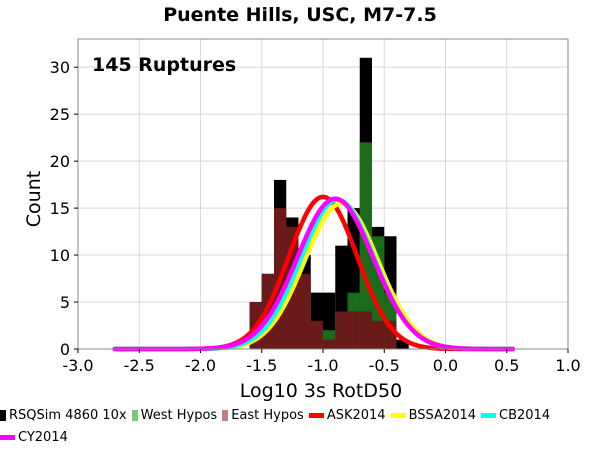 The height and width of the screenshot is (450, 600). What do you see at coordinates (65, 349) in the screenshot?
I see `y-tick-label: 0` at bounding box center [65, 349].